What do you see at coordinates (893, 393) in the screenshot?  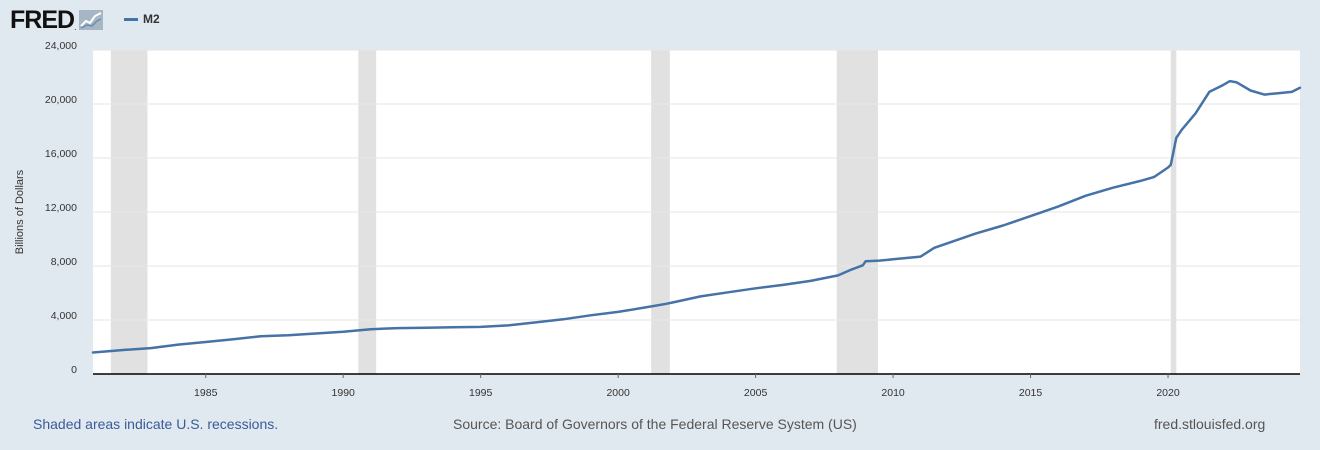 I see `x-tick-label: 2010` at bounding box center [893, 393].